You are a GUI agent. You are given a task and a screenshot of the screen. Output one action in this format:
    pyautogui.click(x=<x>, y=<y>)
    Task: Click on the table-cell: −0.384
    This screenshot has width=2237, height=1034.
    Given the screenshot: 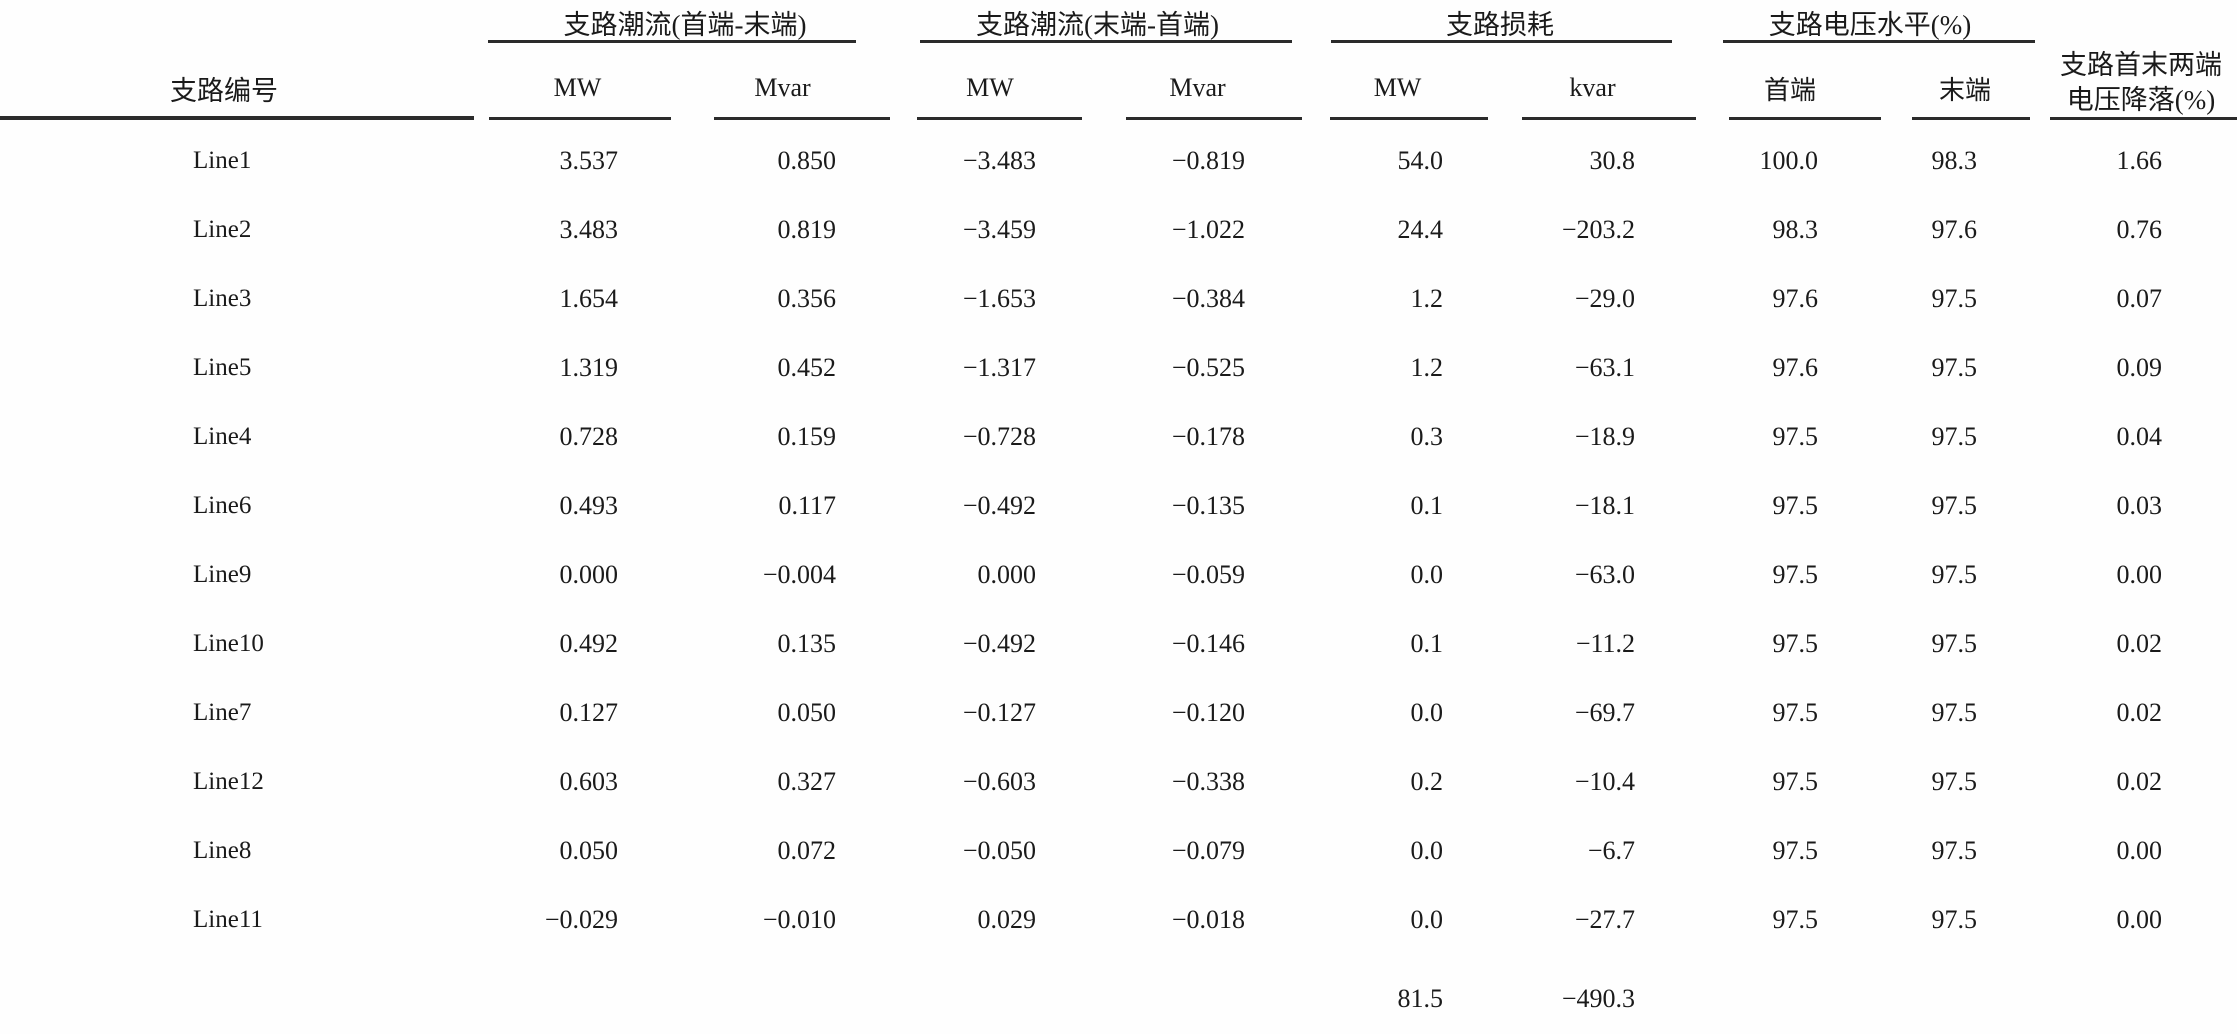 What is the action you would take?
    pyautogui.click(x=1208, y=298)
    